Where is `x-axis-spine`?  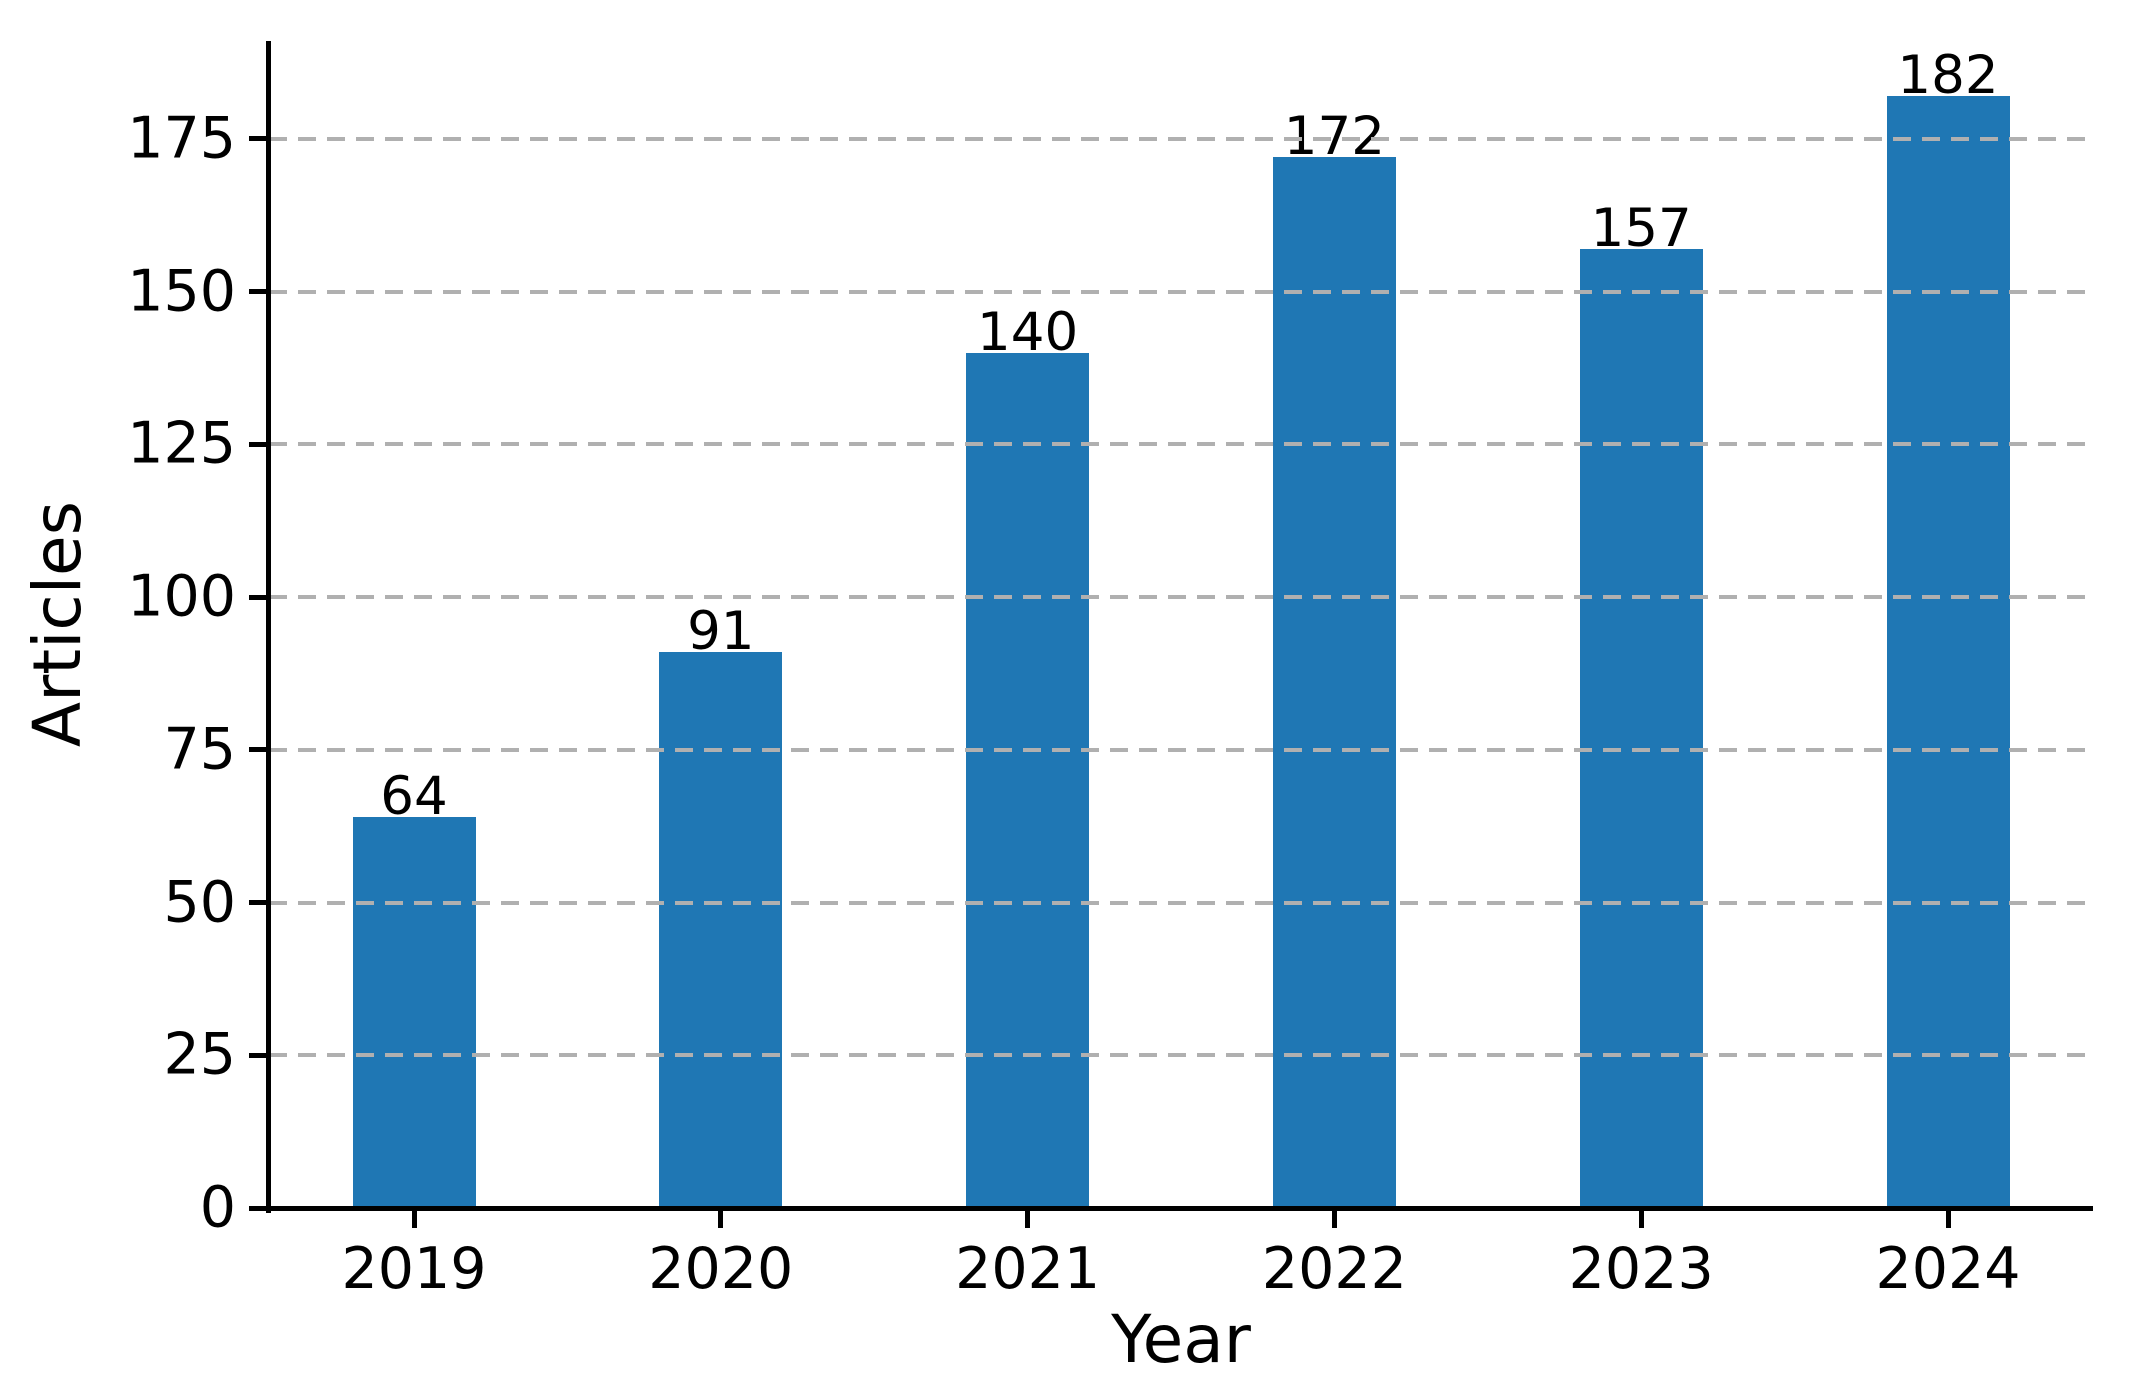 x-axis-spine is located at coordinates (1179, 1208).